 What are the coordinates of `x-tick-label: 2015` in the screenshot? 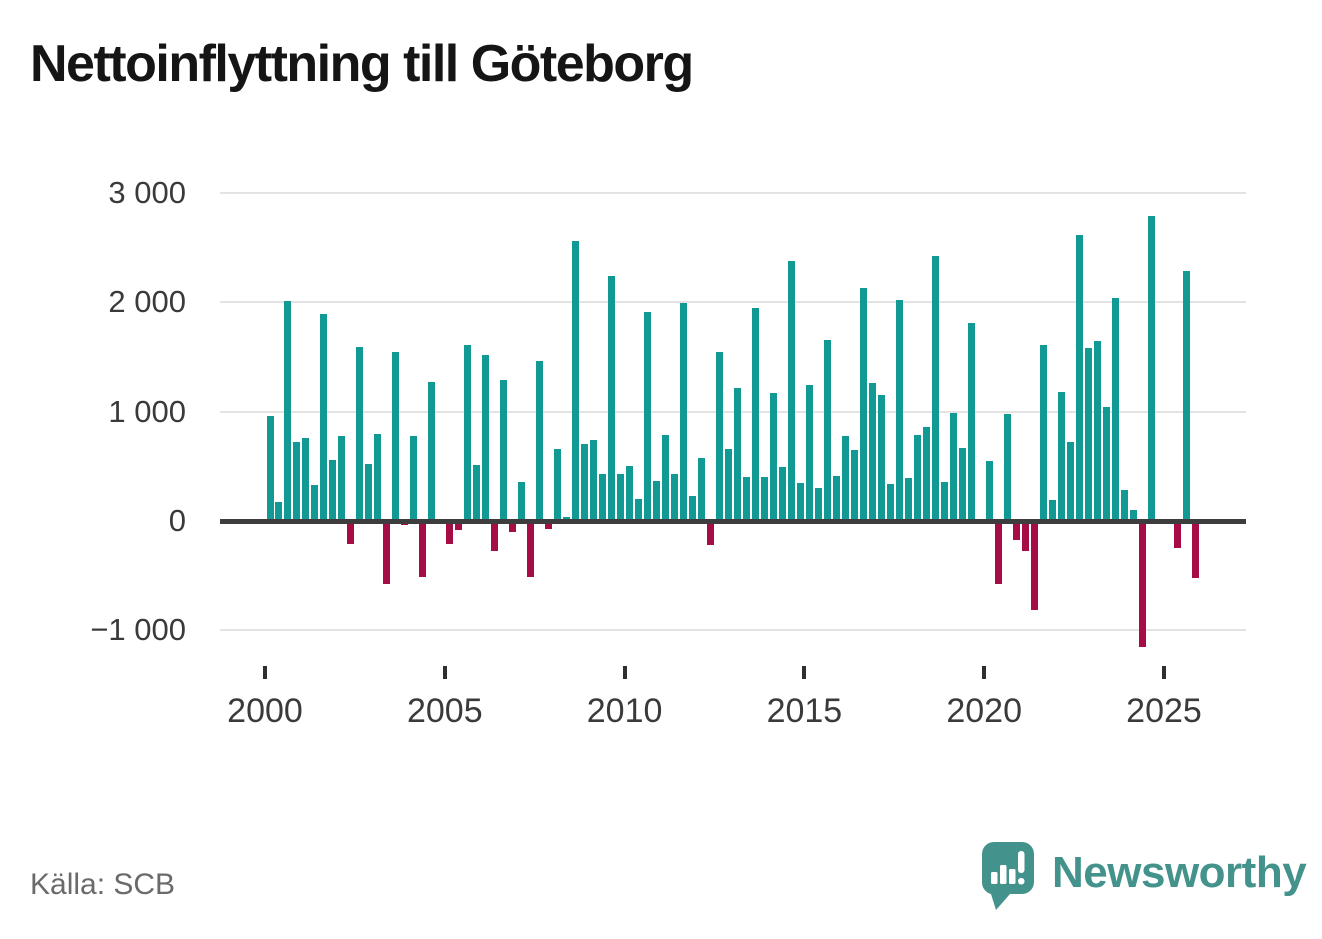 It's located at (804, 711).